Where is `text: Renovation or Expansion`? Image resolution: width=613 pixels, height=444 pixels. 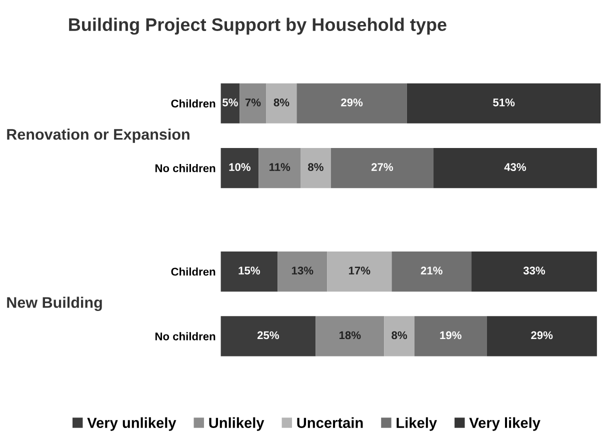
text: Renovation or Expansion is located at coordinates (98, 135).